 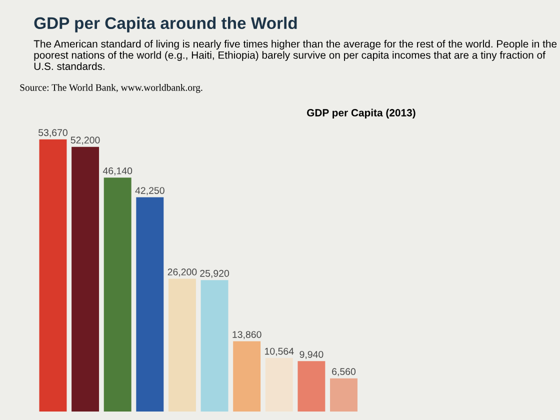 I want to click on data-label: 10,564, so click(x=279, y=352).